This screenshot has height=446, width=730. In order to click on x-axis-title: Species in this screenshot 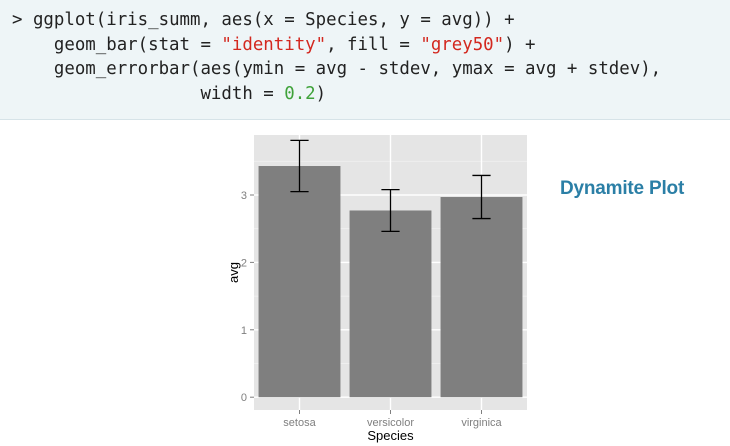, I will do `click(390, 435)`.